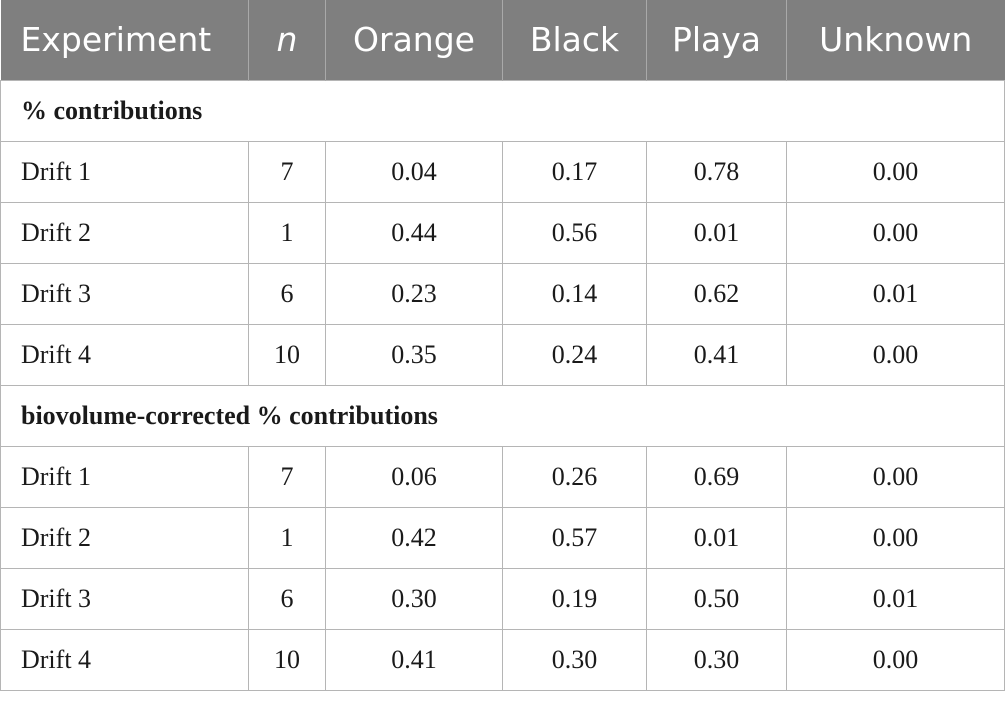 The width and height of the screenshot is (1005, 705). Describe the element at coordinates (287, 40) in the screenshot. I see `header-n: n` at that location.